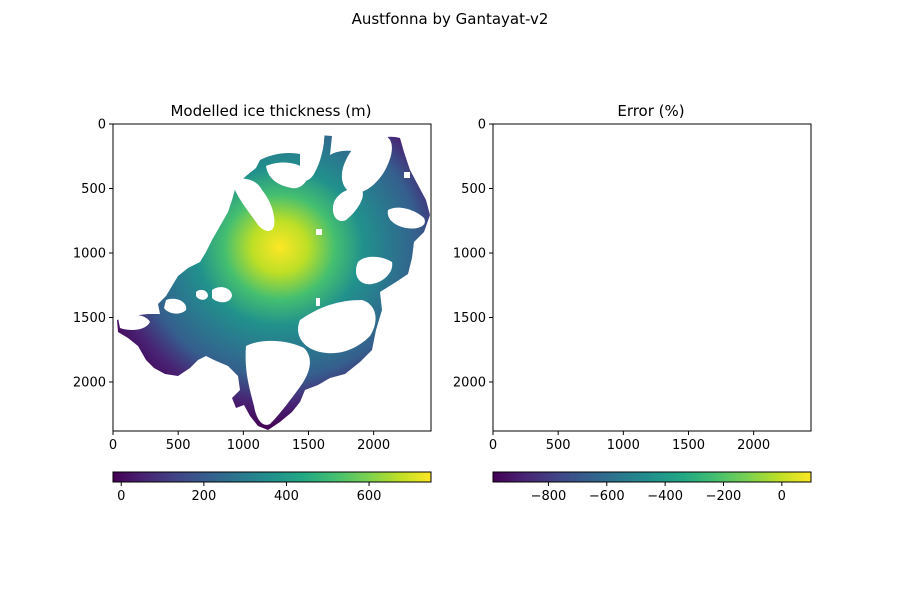 This screenshot has height=600, width=900. I want to click on nunatak-south-east, so click(374, 270).